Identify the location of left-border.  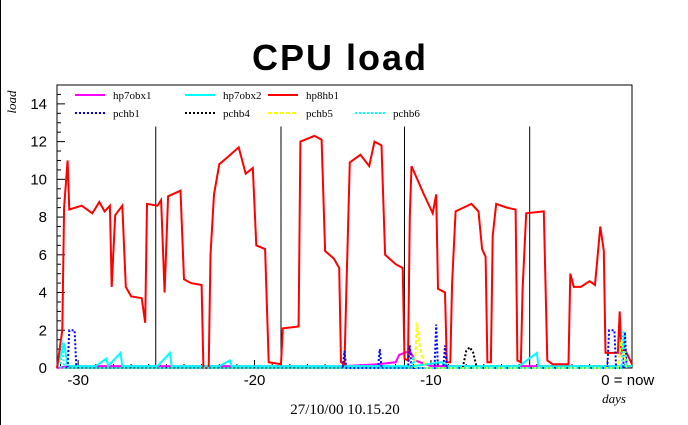
(0, 212).